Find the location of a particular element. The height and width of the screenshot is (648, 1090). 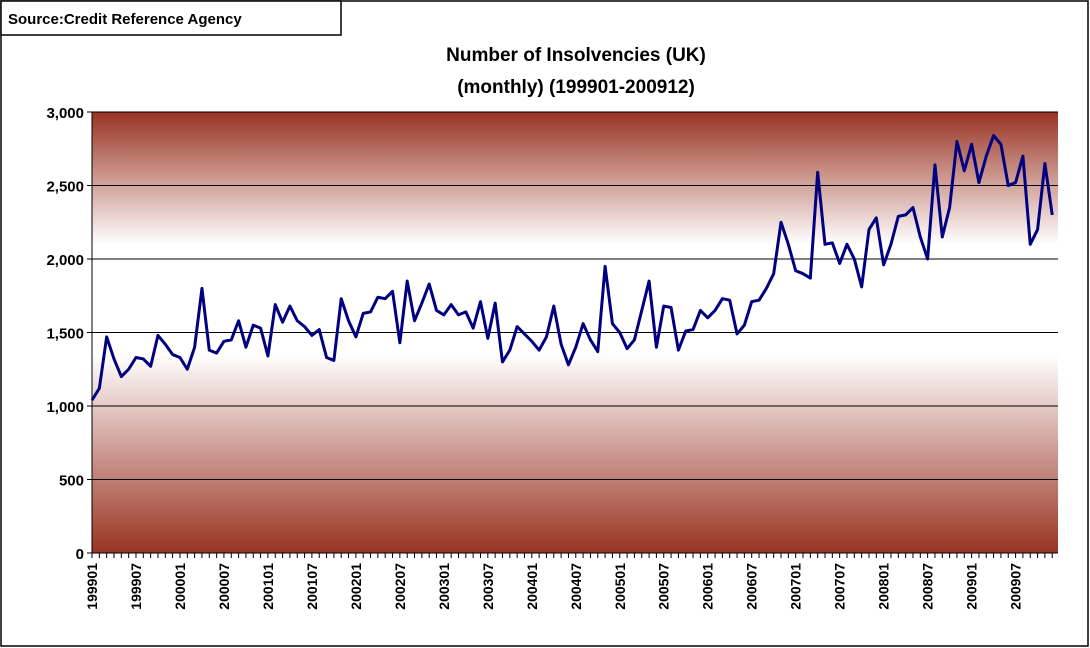

x-tick-label: 200401 is located at coordinates (532, 586).